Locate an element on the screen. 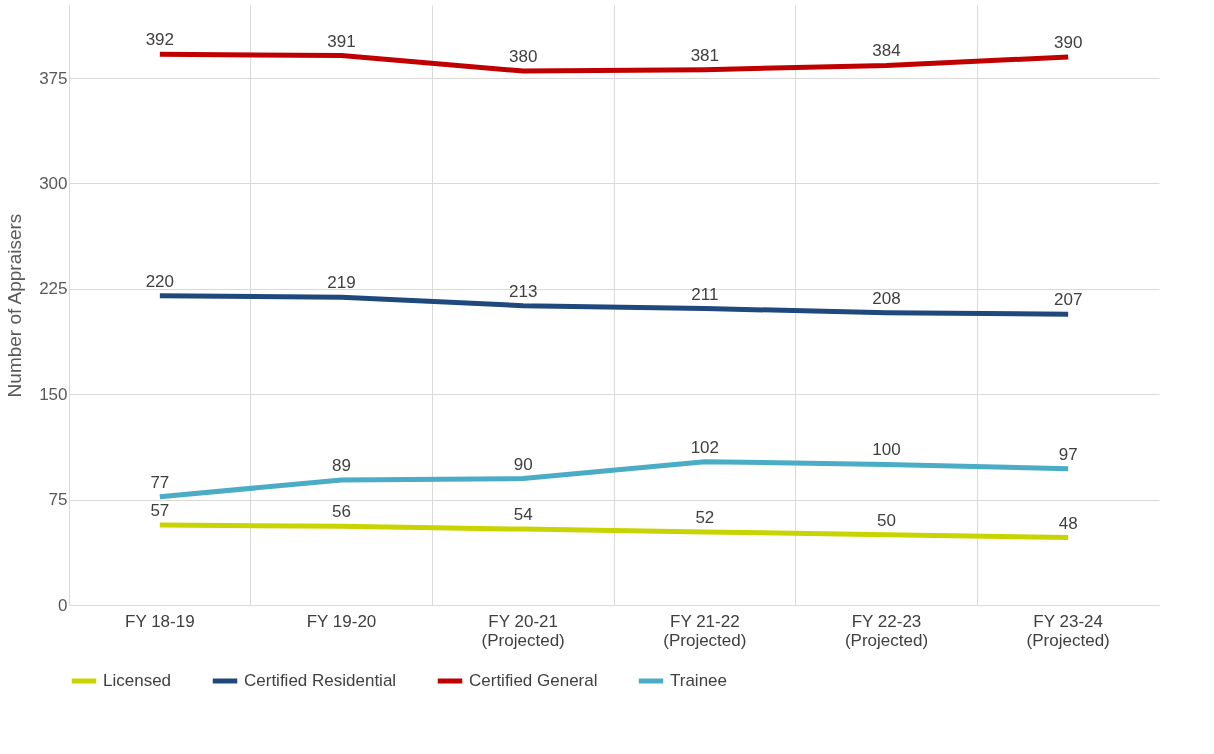  y-tick-label: 225 is located at coordinates (53, 289).